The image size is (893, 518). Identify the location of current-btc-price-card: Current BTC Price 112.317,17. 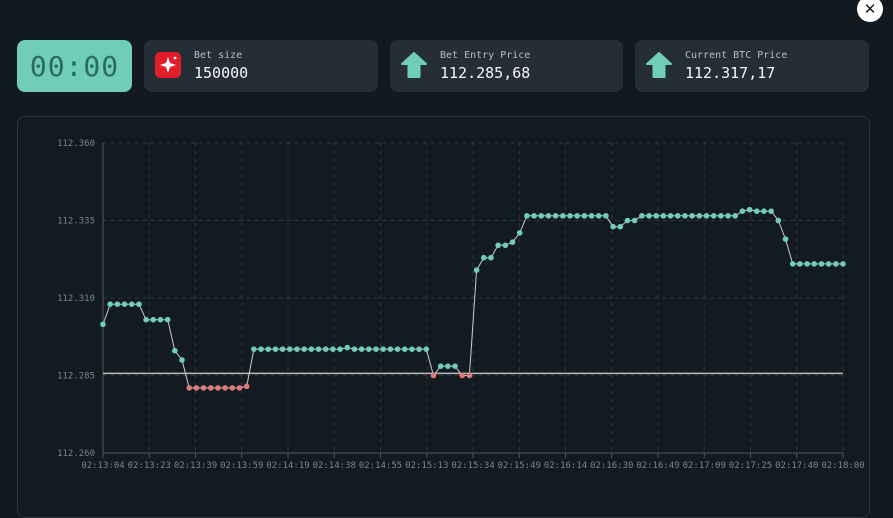
(752, 66).